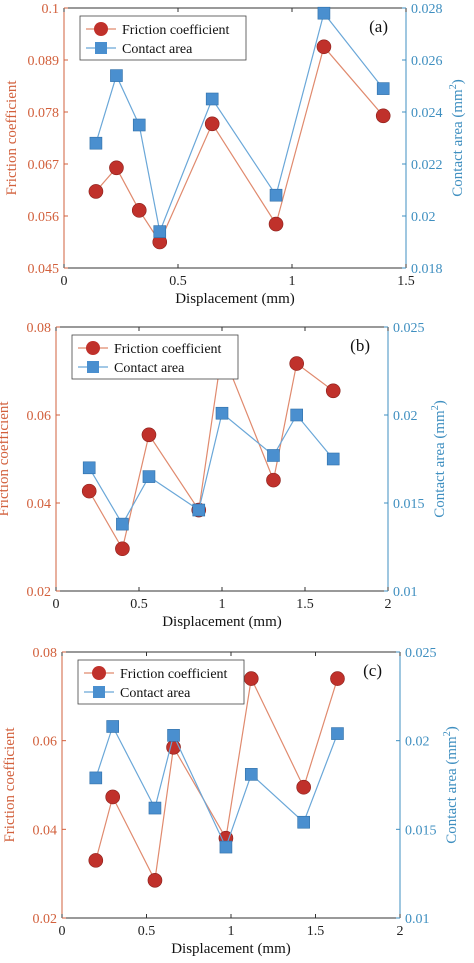 Image resolution: width=474 pixels, height=963 pixels. I want to click on left-y-tick-label: 0.078, so click(44, 113).